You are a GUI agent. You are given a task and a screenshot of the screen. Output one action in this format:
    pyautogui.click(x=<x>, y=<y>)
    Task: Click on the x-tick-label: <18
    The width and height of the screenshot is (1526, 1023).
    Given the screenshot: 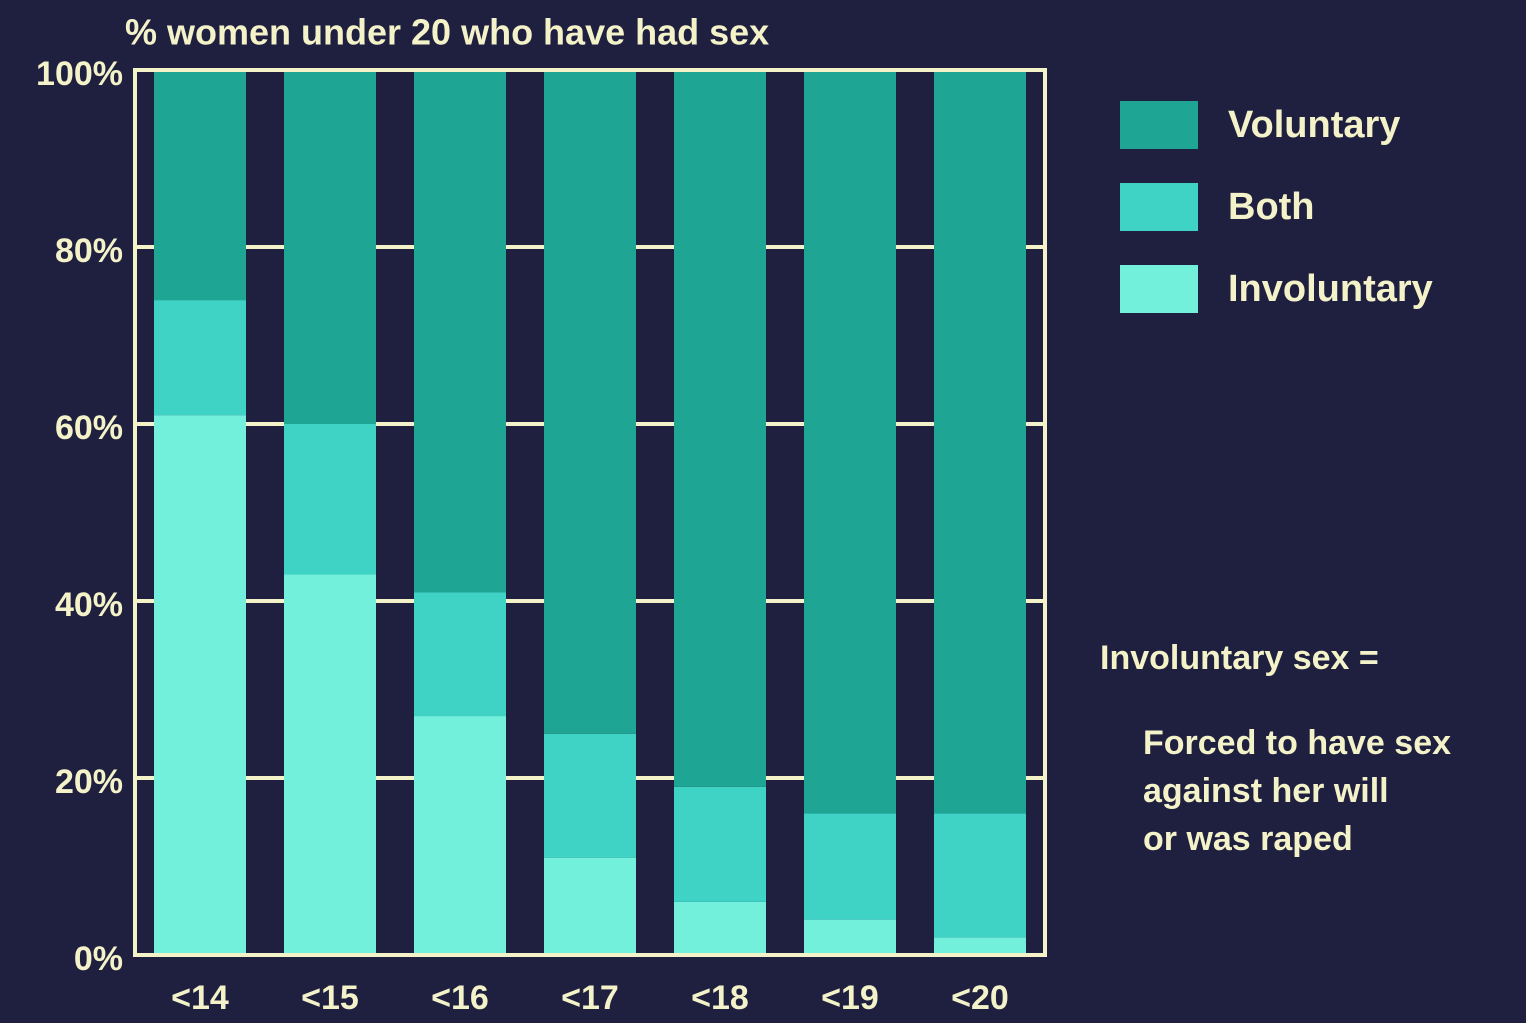 What is the action you would take?
    pyautogui.click(x=720, y=998)
    